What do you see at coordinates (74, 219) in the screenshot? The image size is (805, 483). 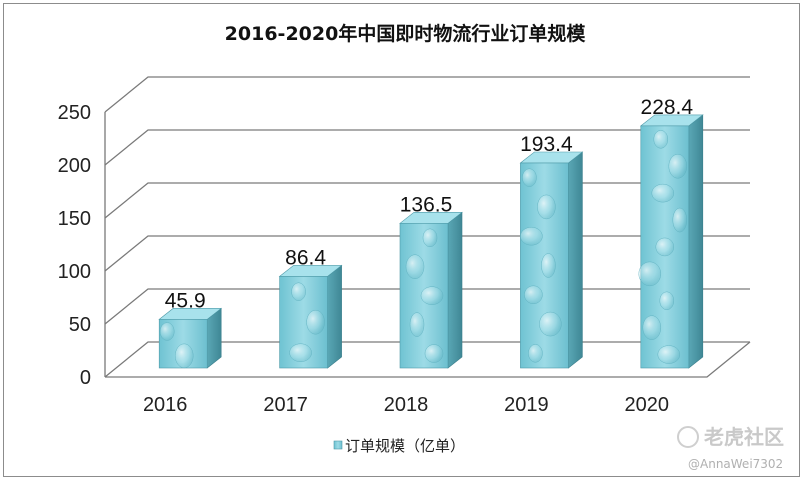 I see `y-tick-label: 150` at bounding box center [74, 219].